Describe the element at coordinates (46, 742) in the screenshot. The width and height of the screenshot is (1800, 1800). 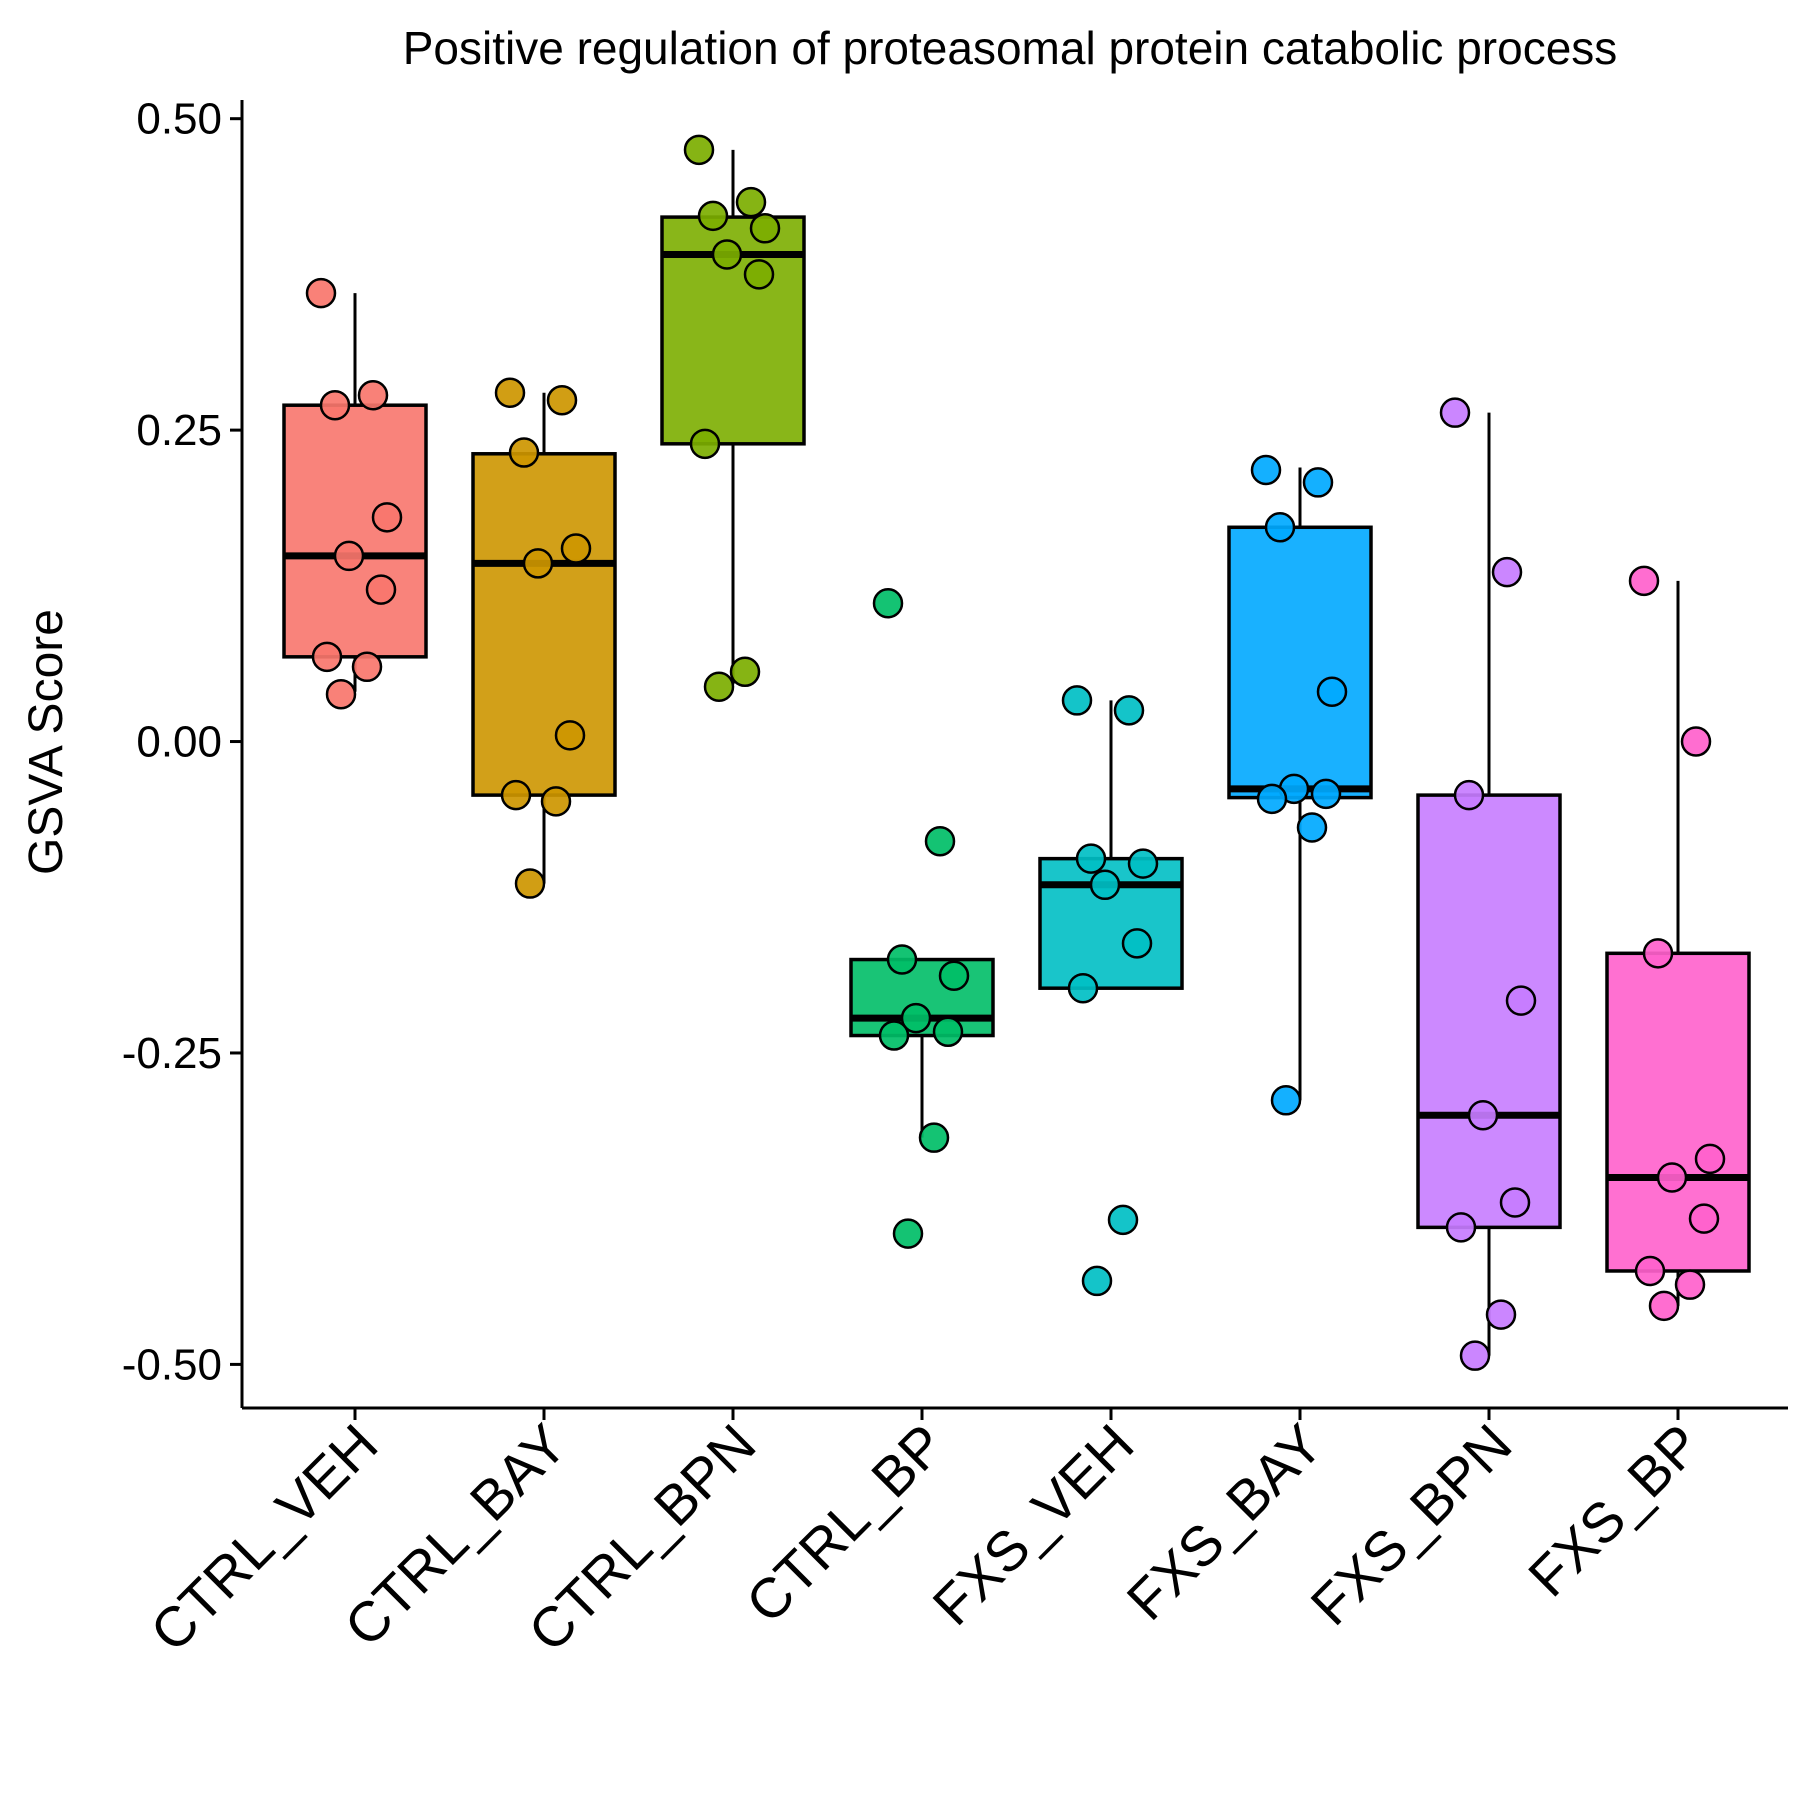
I see `y-axis-label: GSVA Score` at that location.